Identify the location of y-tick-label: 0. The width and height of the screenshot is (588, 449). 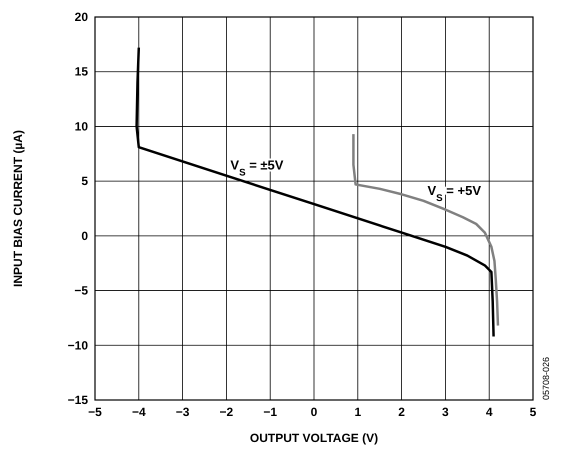
(84, 235).